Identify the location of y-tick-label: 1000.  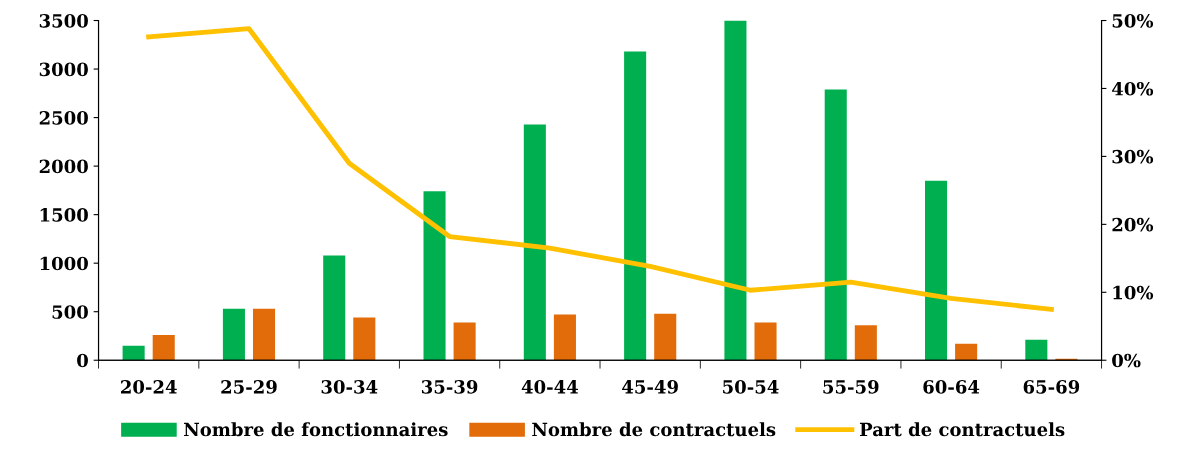
(64, 263).